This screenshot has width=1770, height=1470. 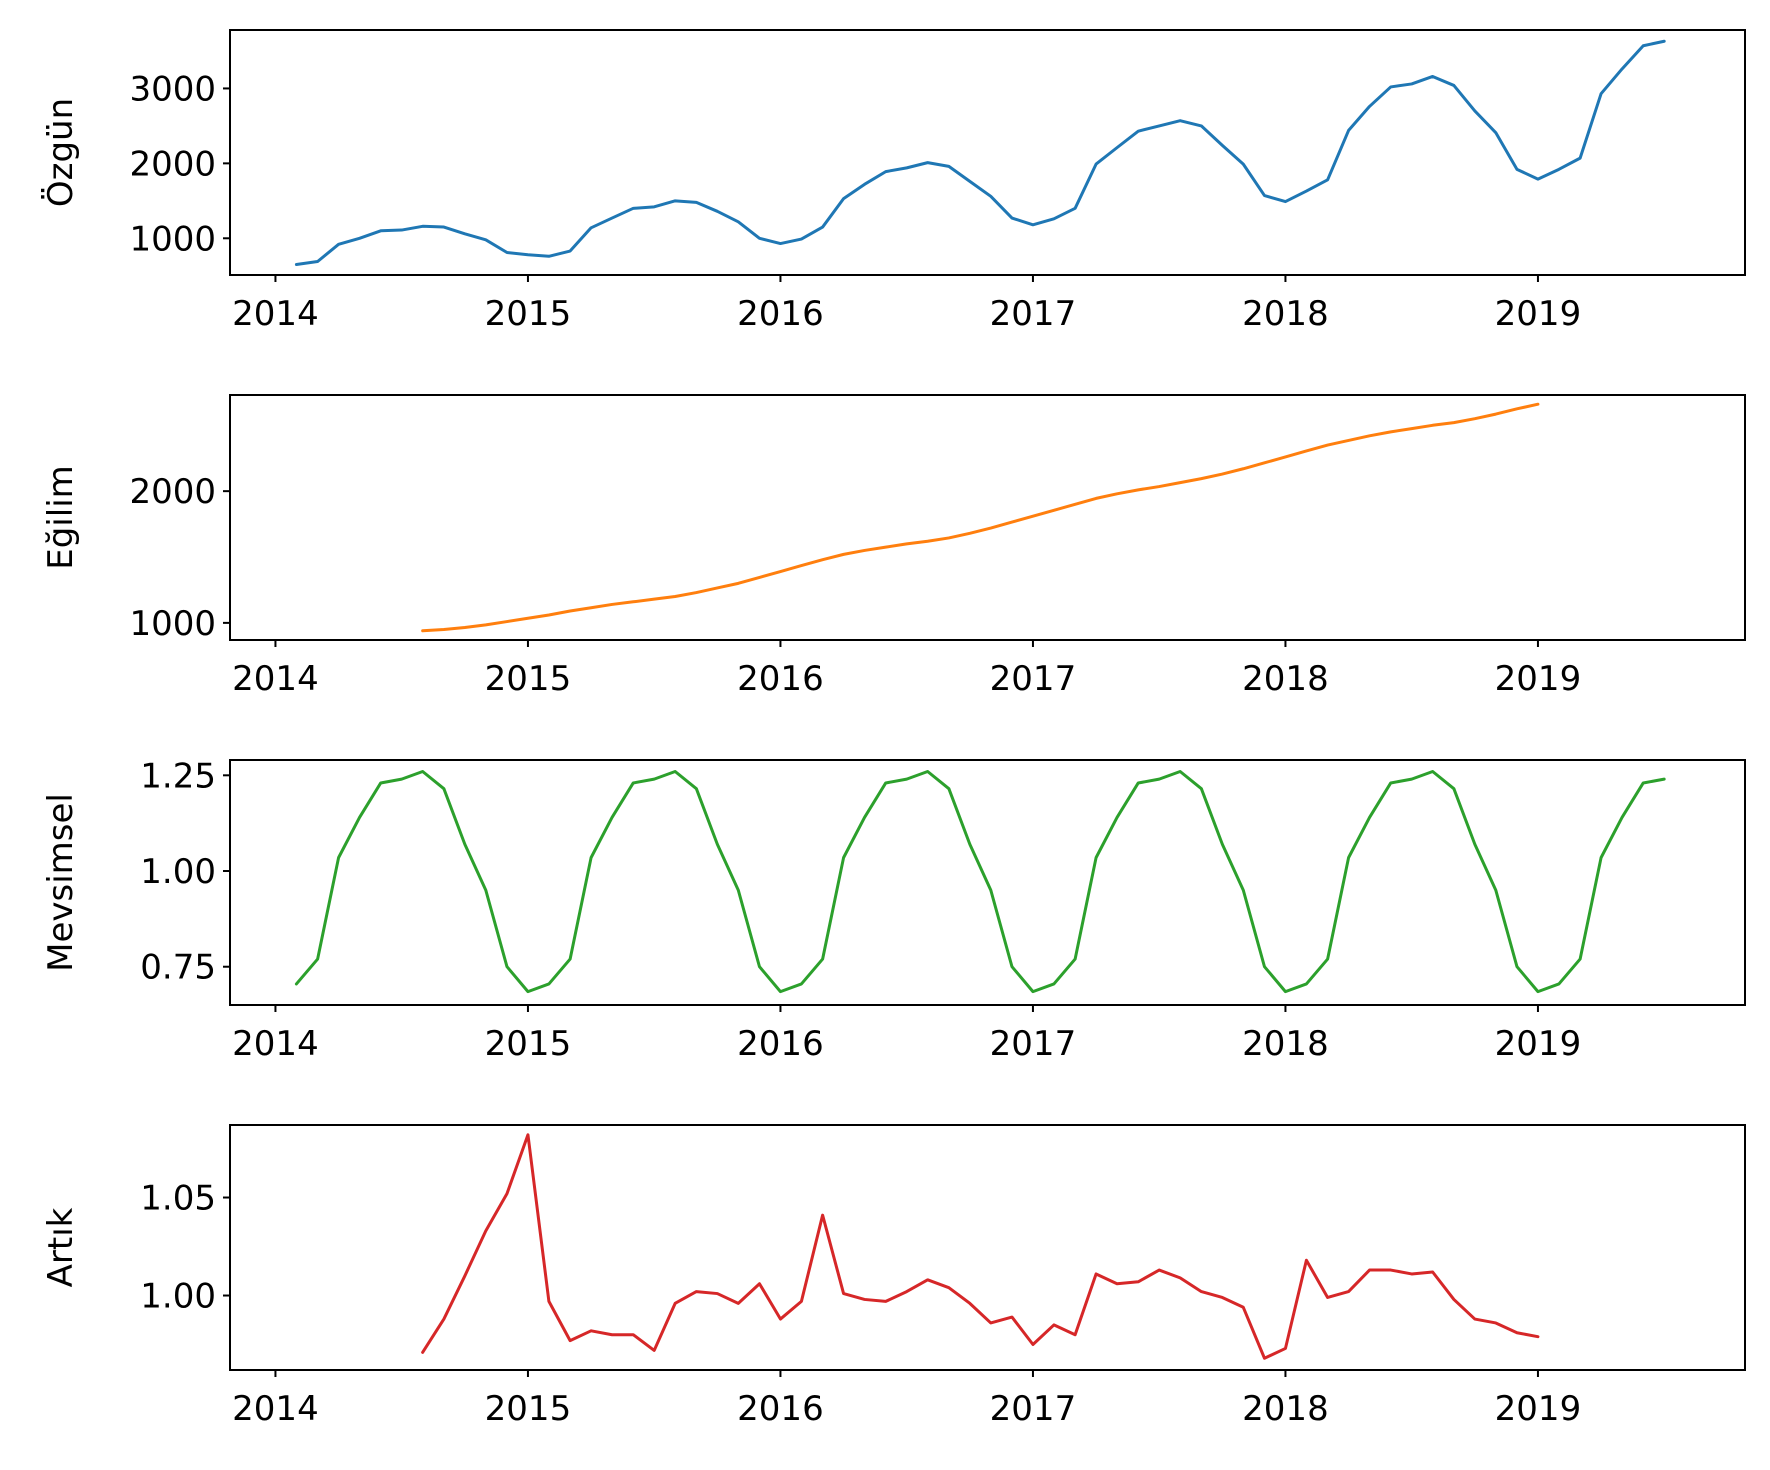 What do you see at coordinates (172, 89) in the screenshot?
I see `y-tick-label: 3000` at bounding box center [172, 89].